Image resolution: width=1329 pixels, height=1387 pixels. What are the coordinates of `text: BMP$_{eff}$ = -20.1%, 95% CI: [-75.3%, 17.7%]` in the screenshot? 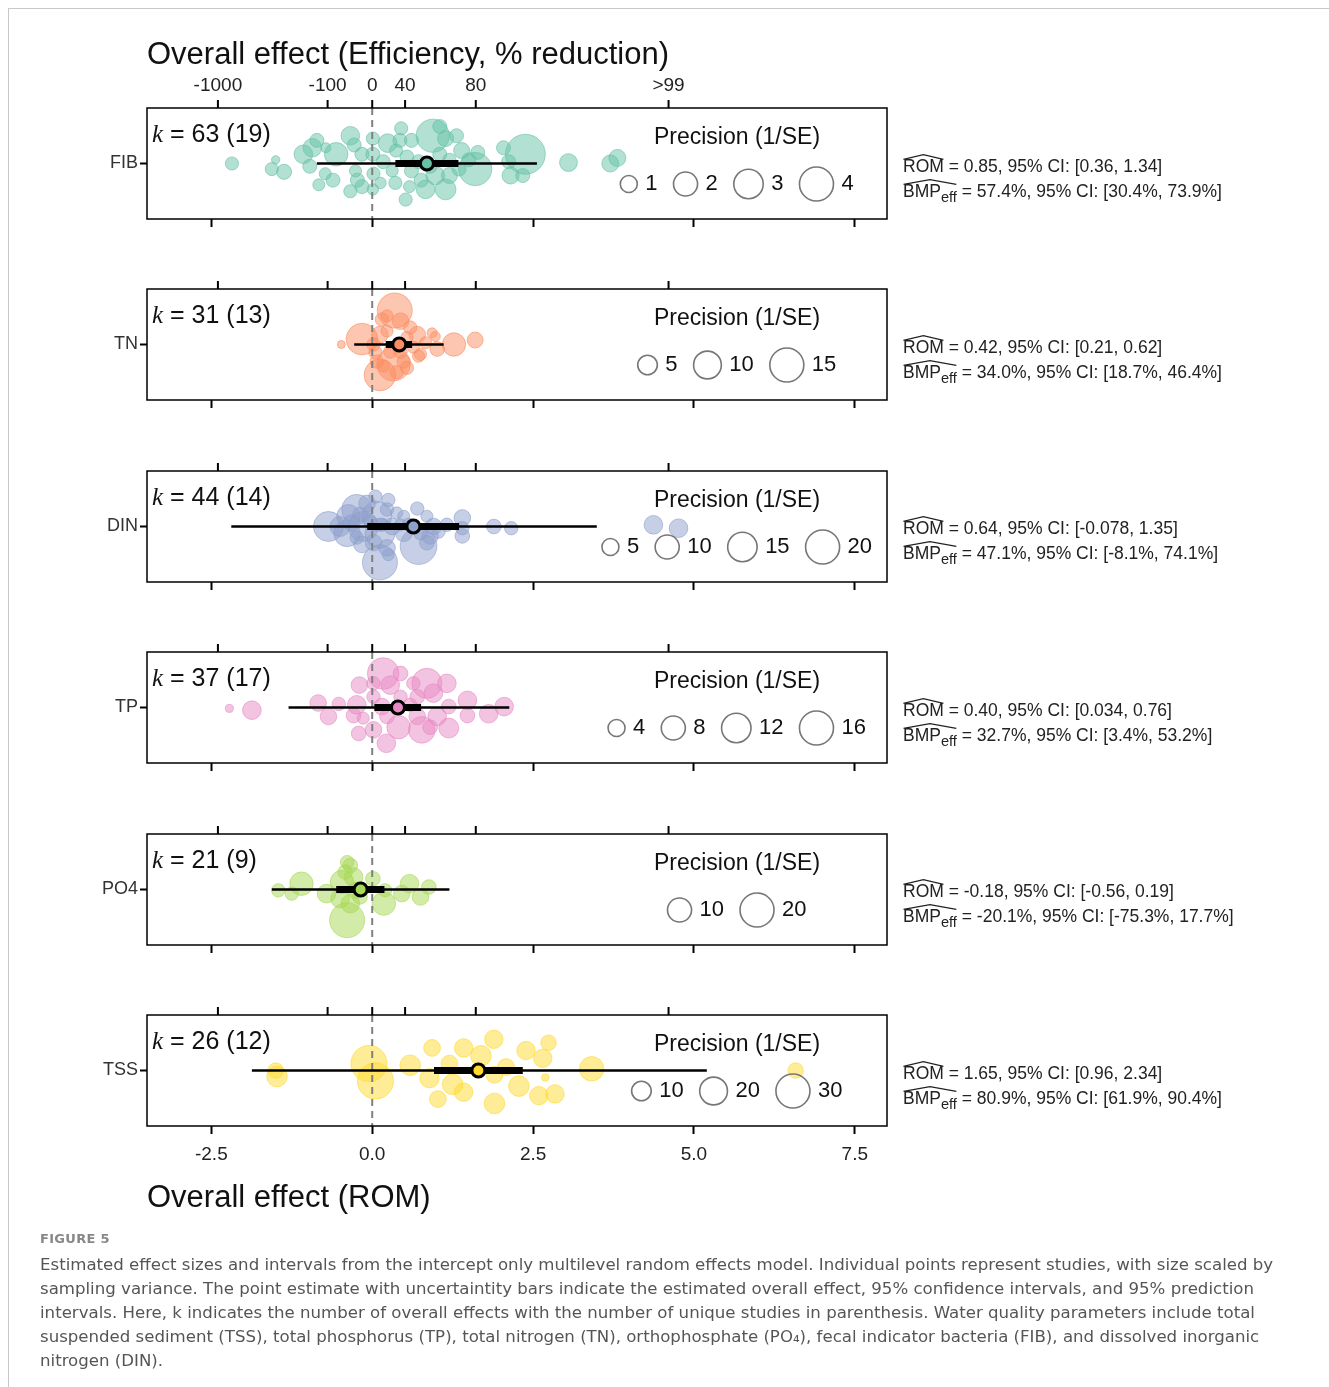 It's located at (1068, 918).